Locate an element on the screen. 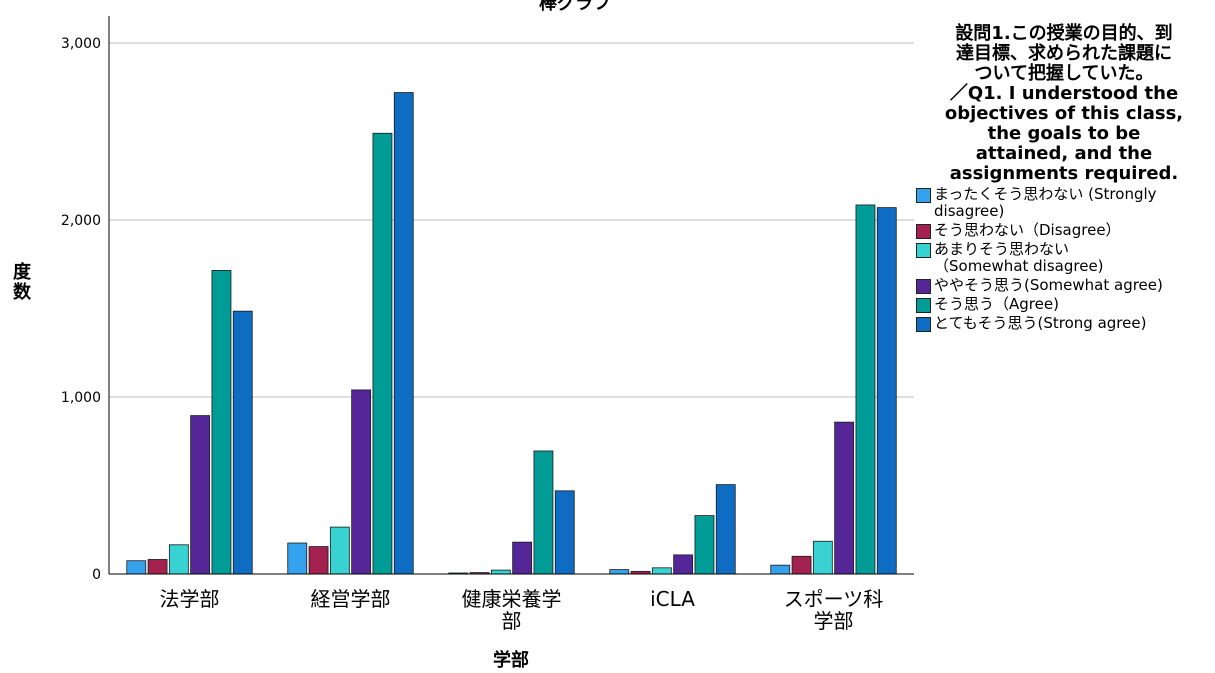  y-tick-label: 2,000 is located at coordinates (81, 221).